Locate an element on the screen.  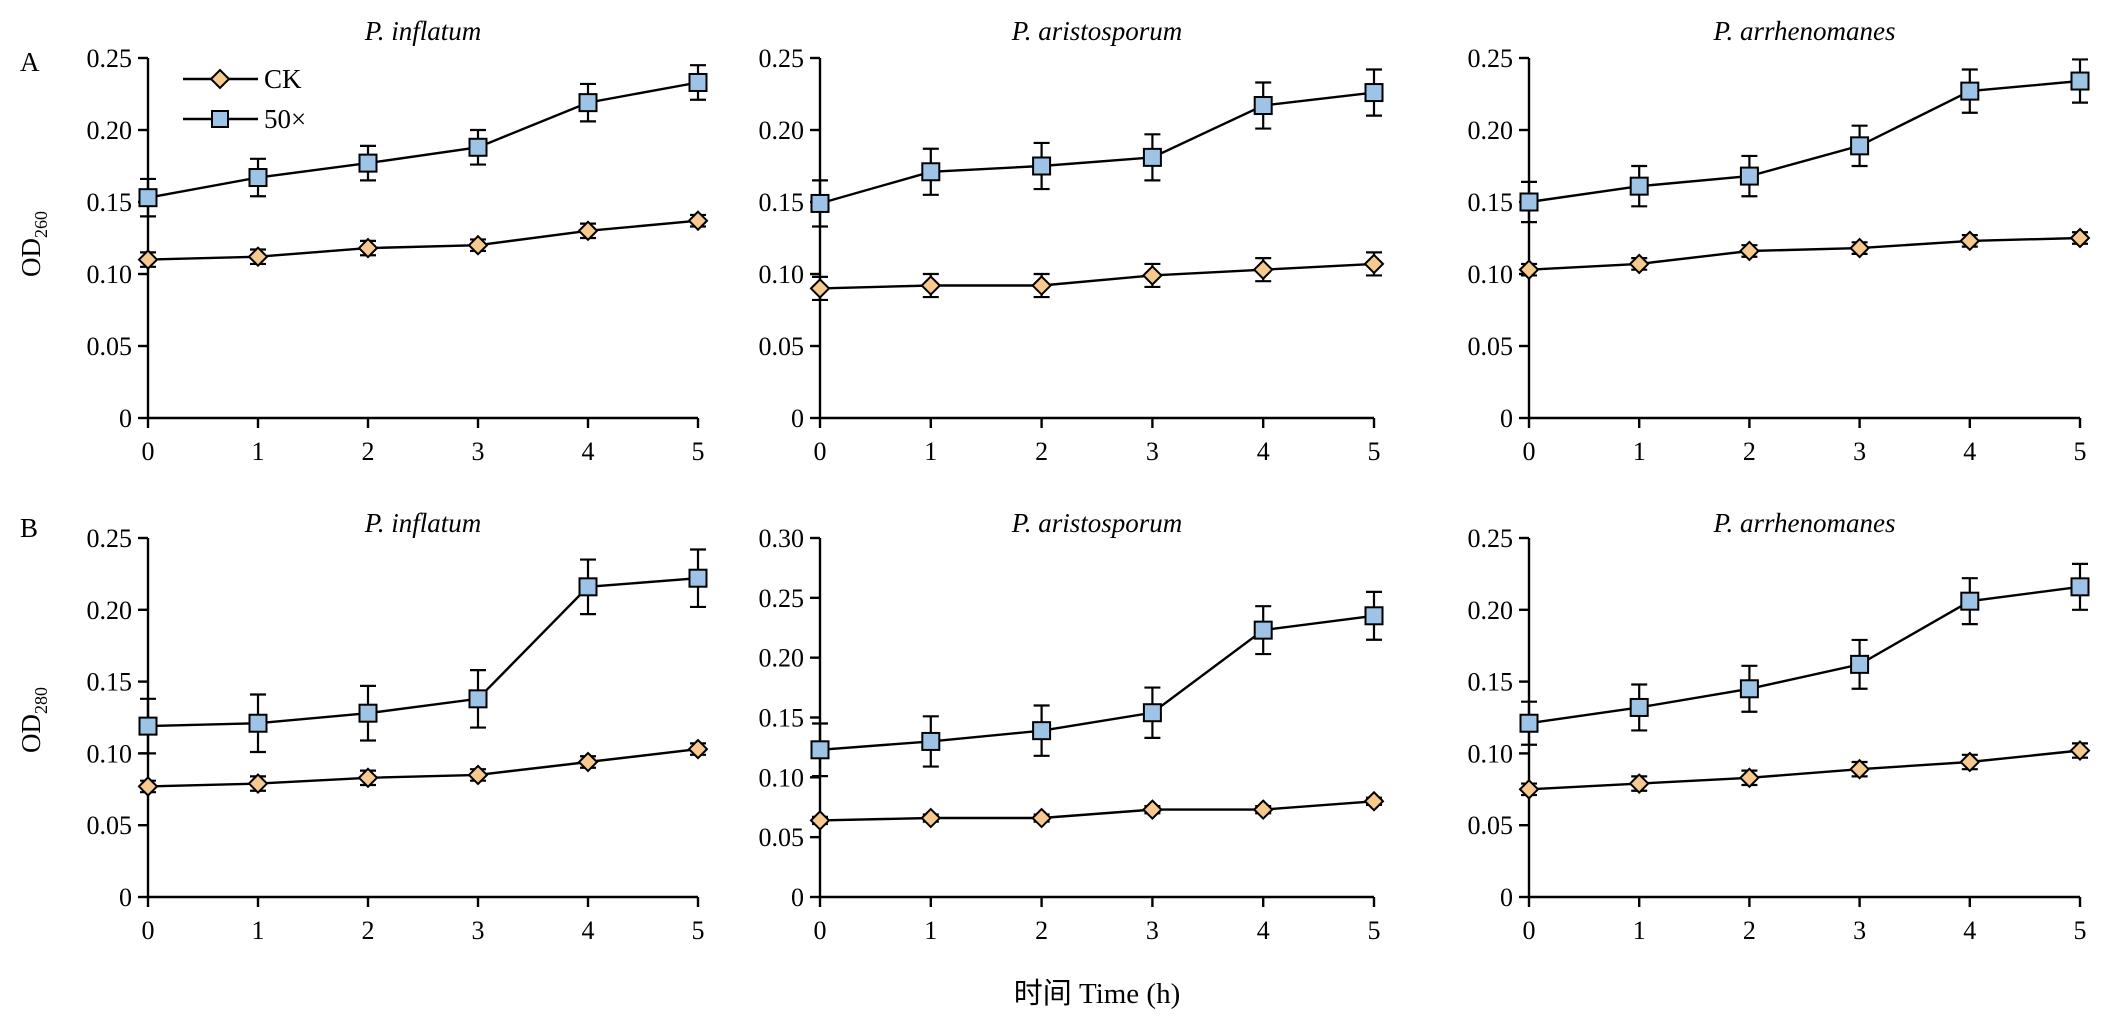
panel-title: P. arrhenomanes is located at coordinates (1803, 31).